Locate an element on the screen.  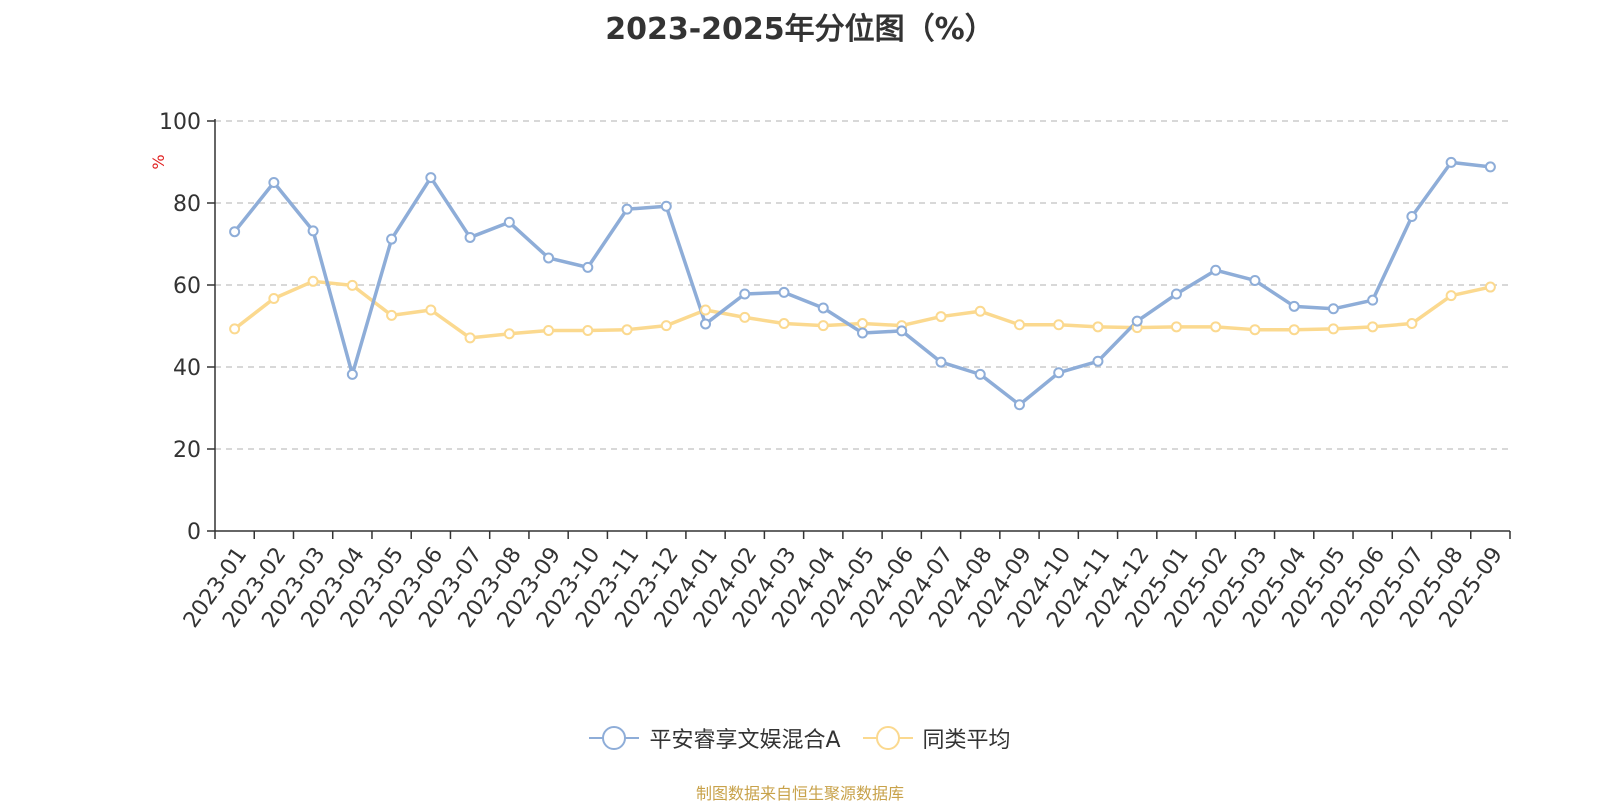
y-tick-label-1: 20 is located at coordinates (187, 450).